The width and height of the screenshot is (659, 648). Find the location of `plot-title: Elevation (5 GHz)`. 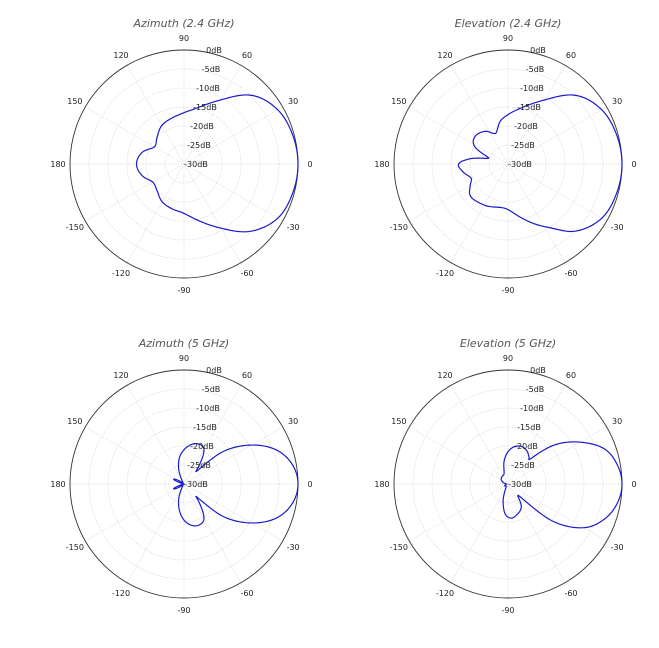

plot-title: Elevation (5 GHz) is located at coordinates (508, 343).